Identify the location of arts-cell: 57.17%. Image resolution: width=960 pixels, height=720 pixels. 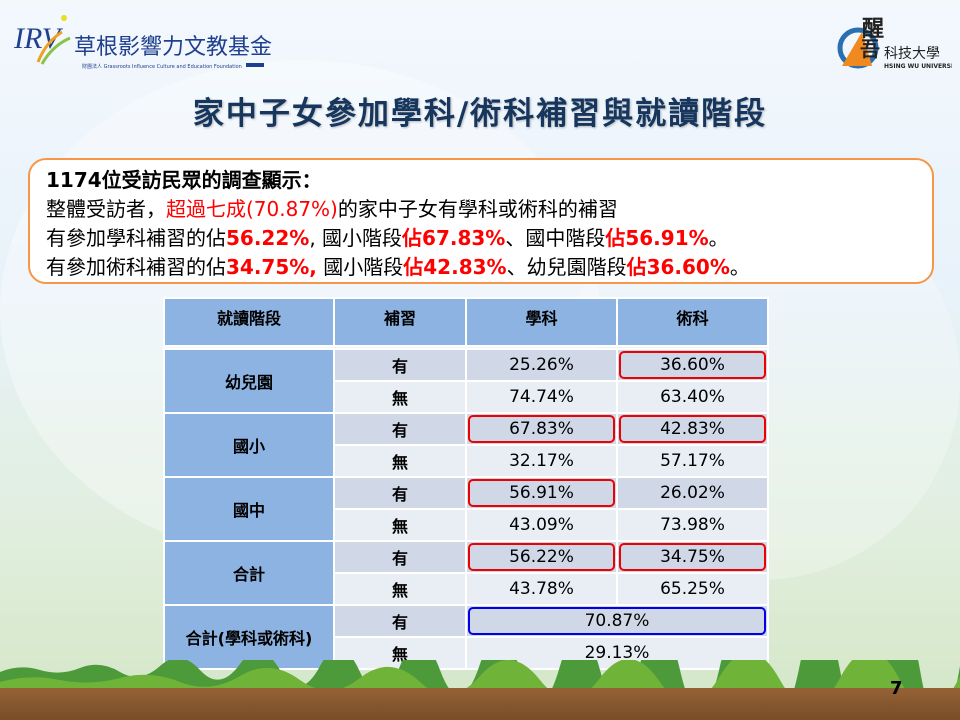
(692, 461).